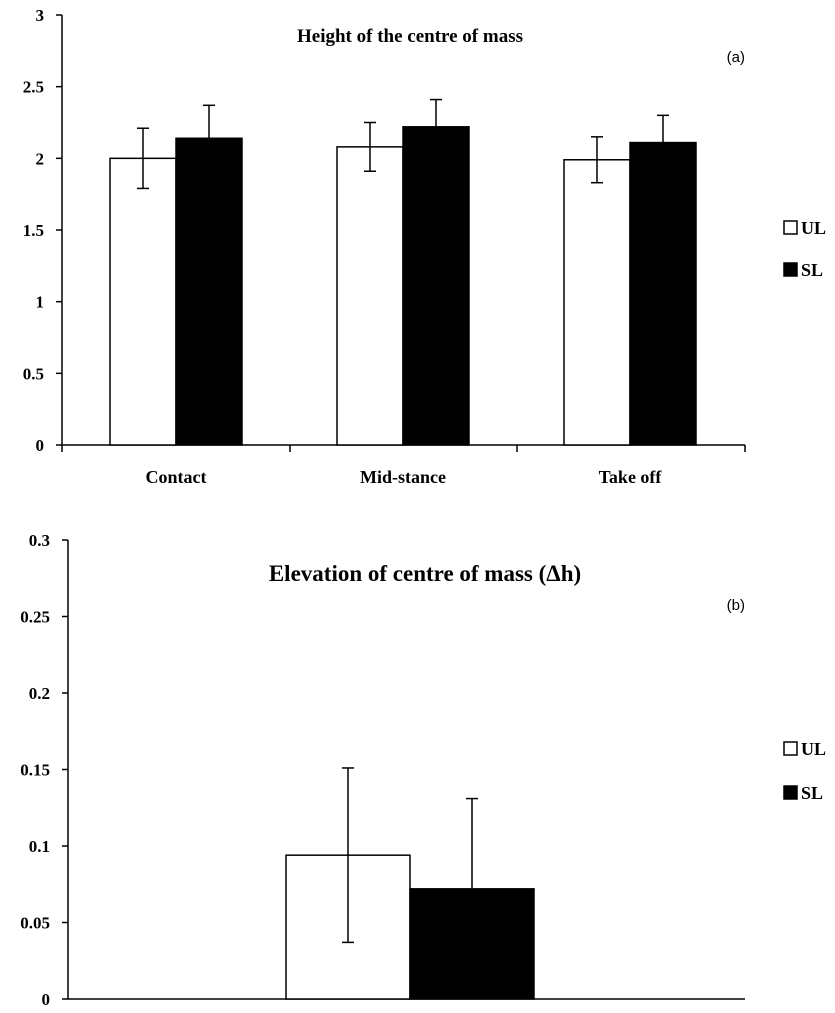 This screenshot has width=835, height=1013. Describe the element at coordinates (33, 87) in the screenshot. I see `y-tick-label-a: 2.5` at that location.